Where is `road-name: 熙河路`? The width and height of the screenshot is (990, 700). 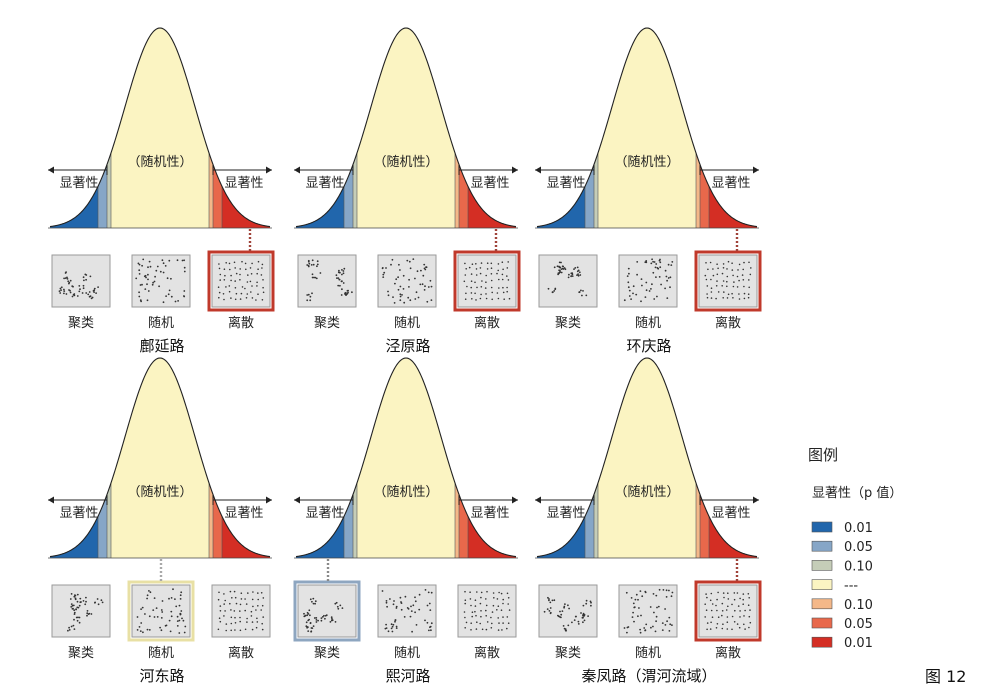
road-name: 熙河路 is located at coordinates (407, 676).